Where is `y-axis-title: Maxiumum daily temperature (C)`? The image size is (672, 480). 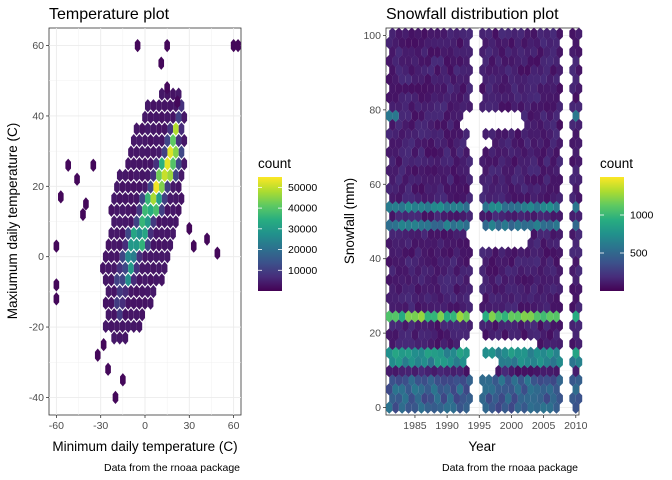
y-axis-title: Maxiumum daily temperature (C) is located at coordinates (12, 221).